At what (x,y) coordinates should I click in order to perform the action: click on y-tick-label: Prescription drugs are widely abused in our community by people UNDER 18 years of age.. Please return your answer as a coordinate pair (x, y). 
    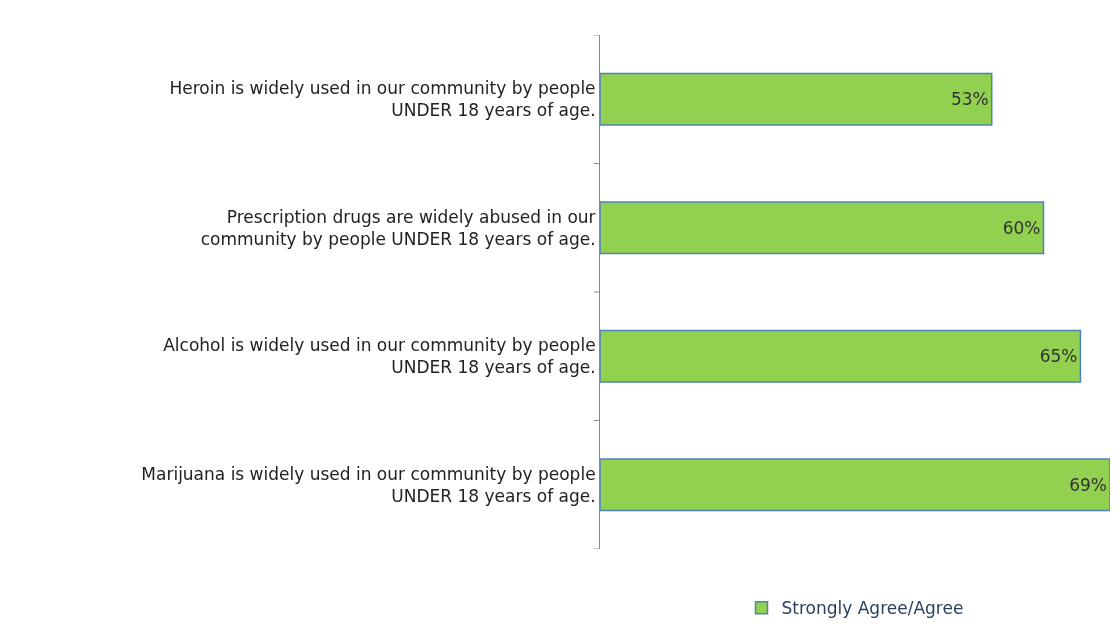
    Looking at the image, I should click on (398, 227).